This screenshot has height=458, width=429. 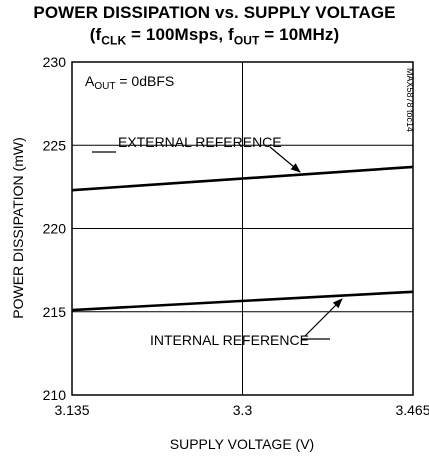 I want to click on arrow-internal, so click(x=323, y=317).